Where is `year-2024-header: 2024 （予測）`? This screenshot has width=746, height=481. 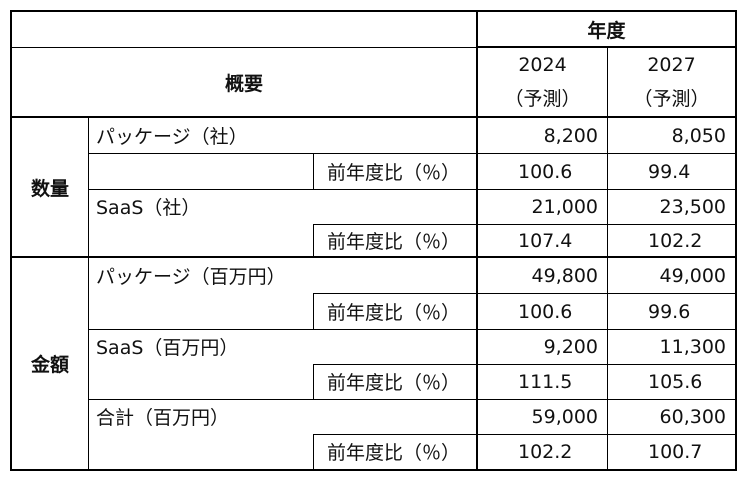 year-2024-header: 2024 （予測） is located at coordinates (542, 82).